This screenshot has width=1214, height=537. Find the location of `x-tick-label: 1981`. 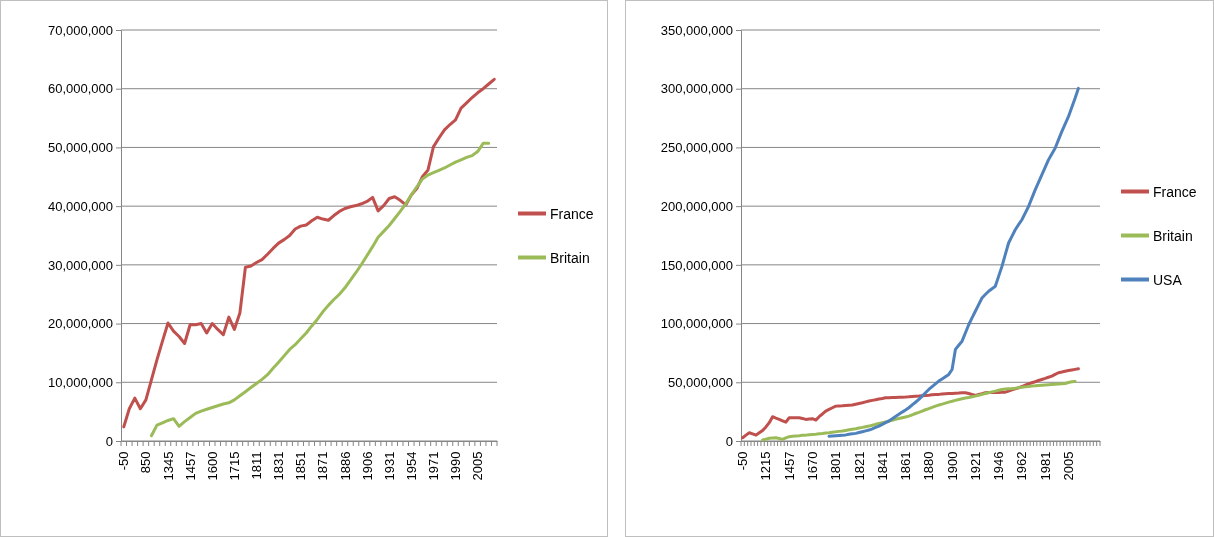

x-tick-label: 1981 is located at coordinates (1045, 466).